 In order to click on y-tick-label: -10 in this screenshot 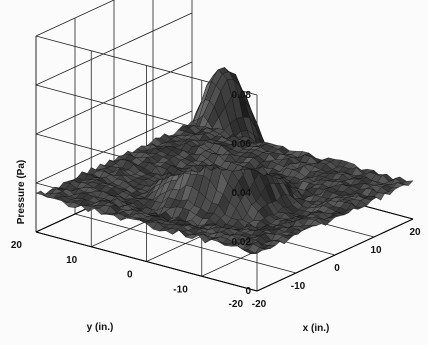, I will do `click(180, 289)`.